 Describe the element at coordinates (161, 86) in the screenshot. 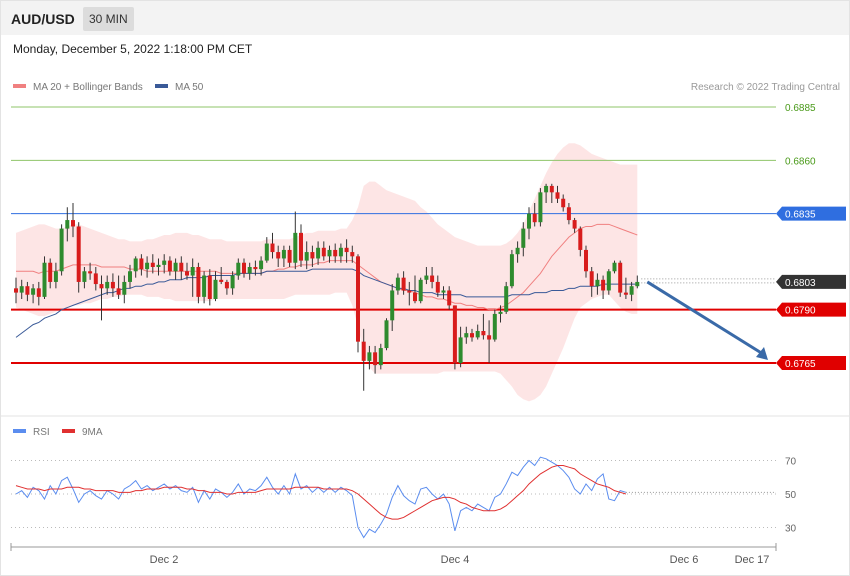

I see `ma50-legend-swatch` at that location.